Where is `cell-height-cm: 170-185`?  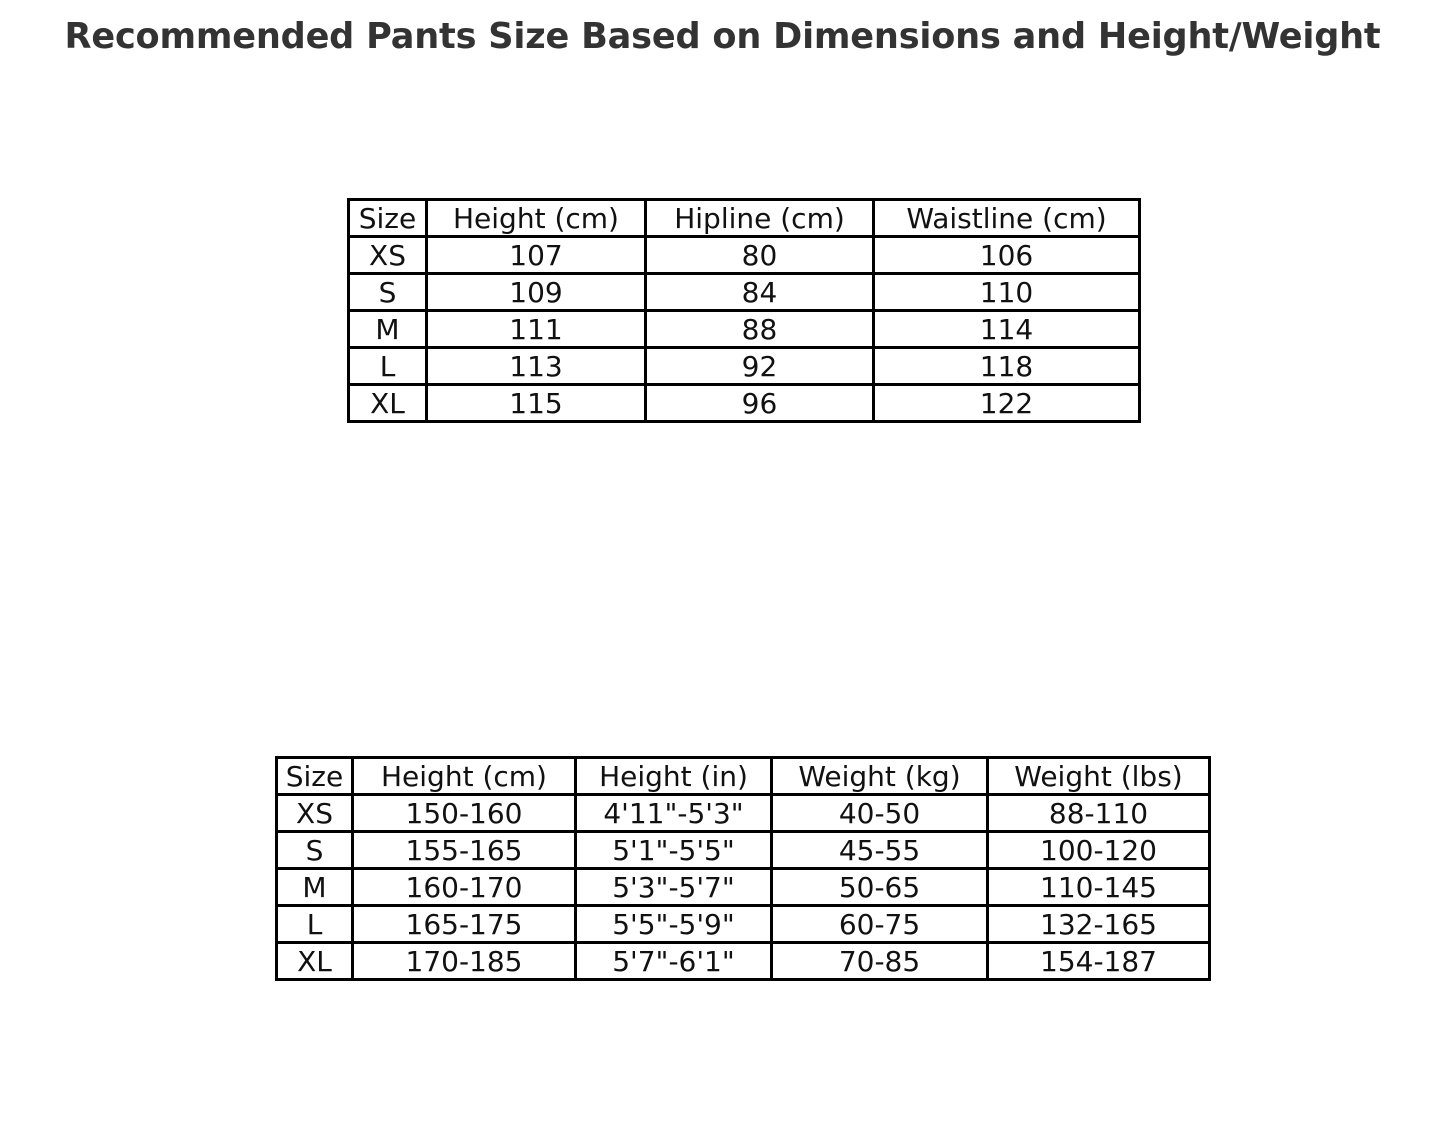 cell-height-cm: 170-185 is located at coordinates (464, 961).